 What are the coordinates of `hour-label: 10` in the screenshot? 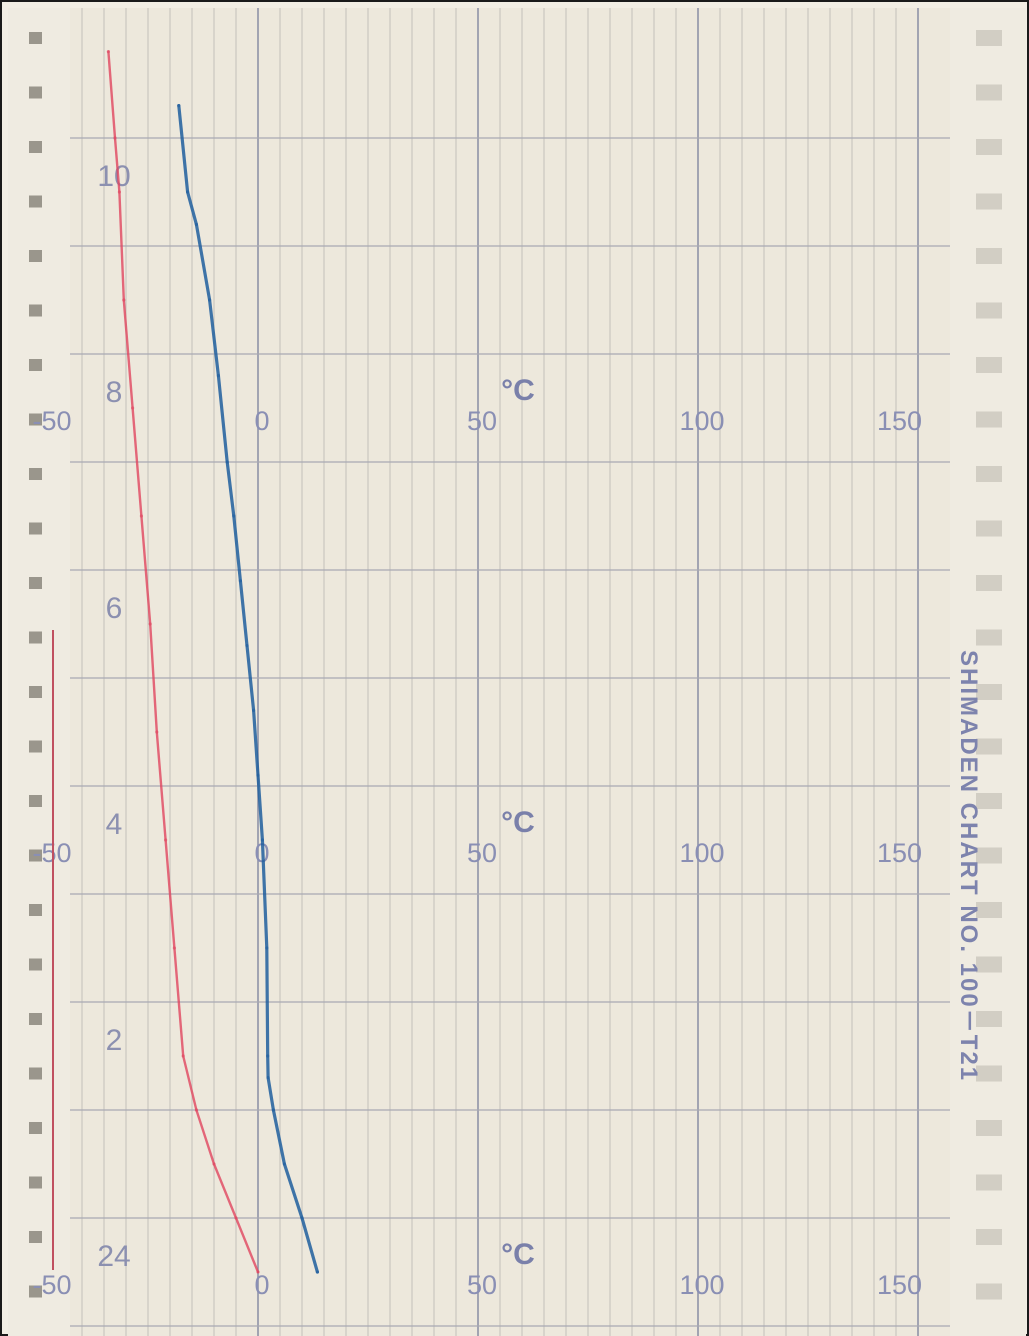 It's located at (113, 176).